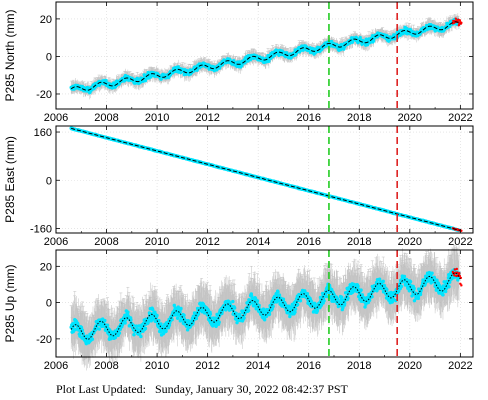 Image resolution: width=488 pixels, height=400 pixels. I want to click on x-tick-label: 2014, so click(258, 118).